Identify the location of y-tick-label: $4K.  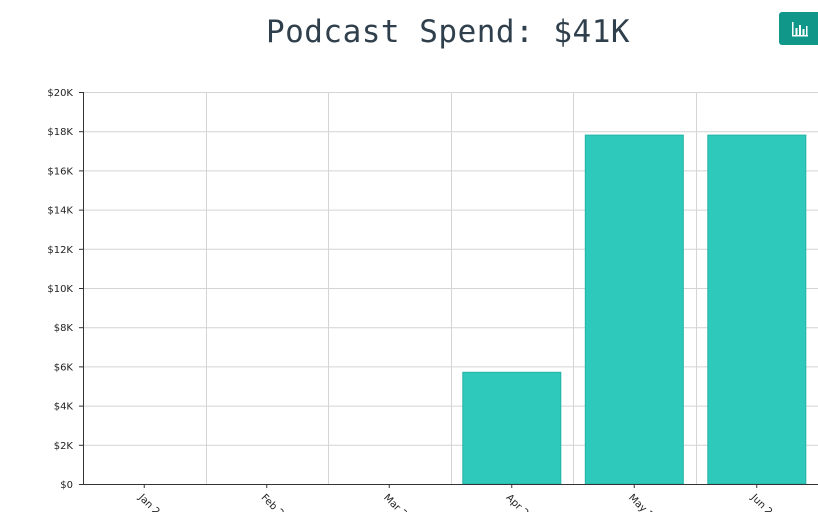
(64, 407).